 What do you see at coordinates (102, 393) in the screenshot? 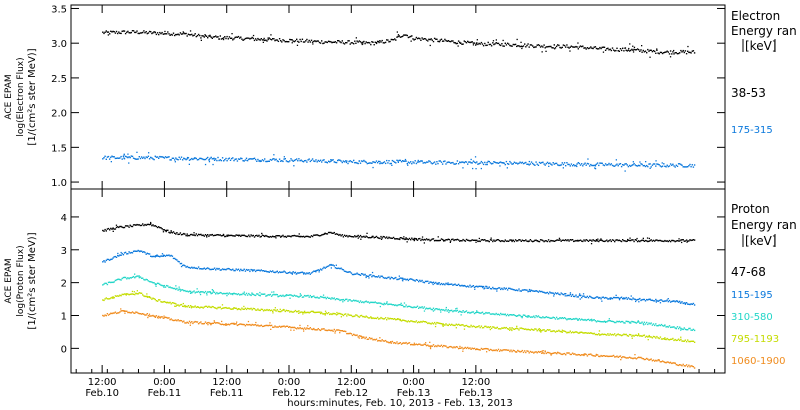
I see `x-tick-date: Feb.10` at bounding box center [102, 393].